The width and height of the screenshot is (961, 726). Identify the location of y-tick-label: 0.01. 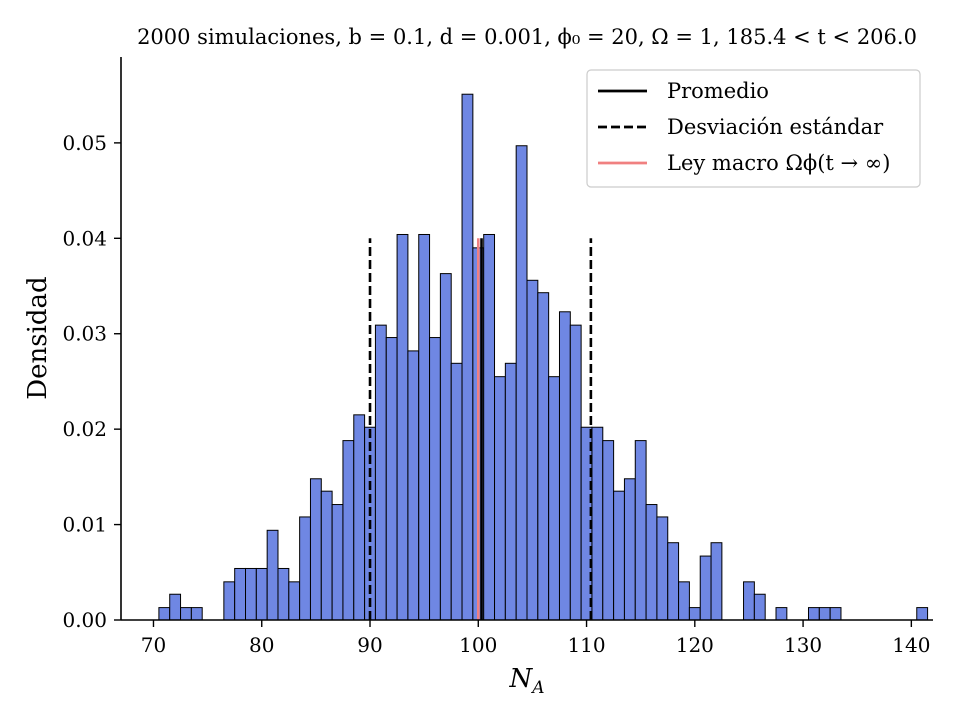
(84, 525).